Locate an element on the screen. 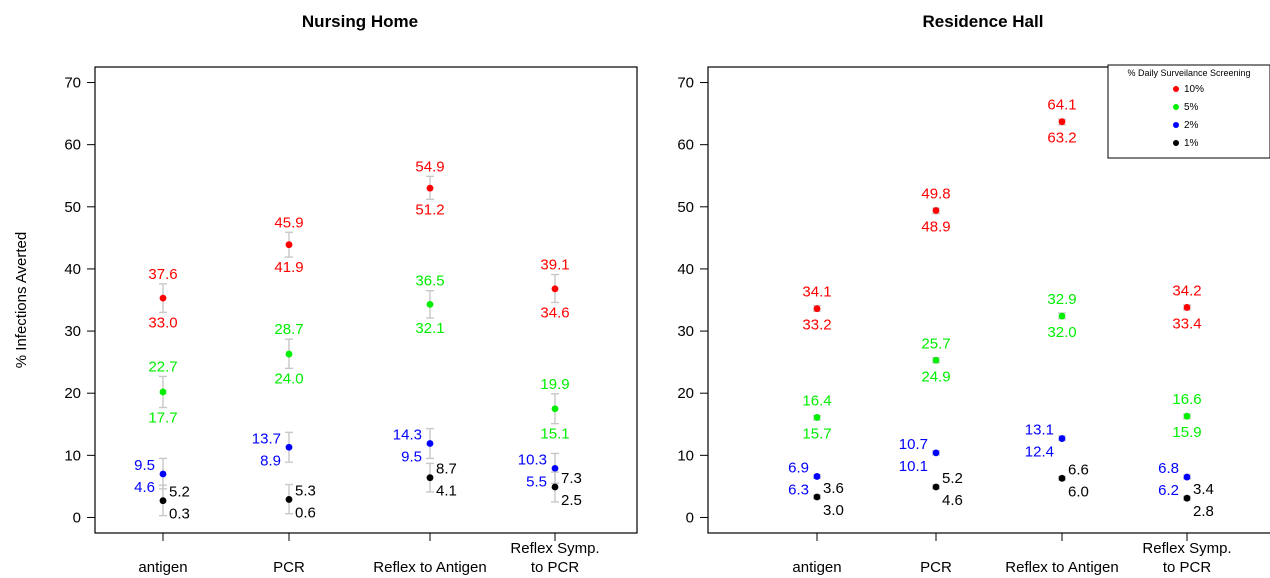  upper-label: 32.9 is located at coordinates (1061, 299).